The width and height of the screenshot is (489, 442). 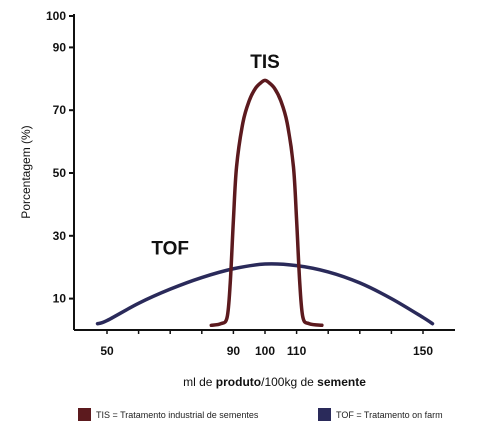 What do you see at coordinates (60, 173) in the screenshot?
I see `y-tick-label: 50` at bounding box center [60, 173].